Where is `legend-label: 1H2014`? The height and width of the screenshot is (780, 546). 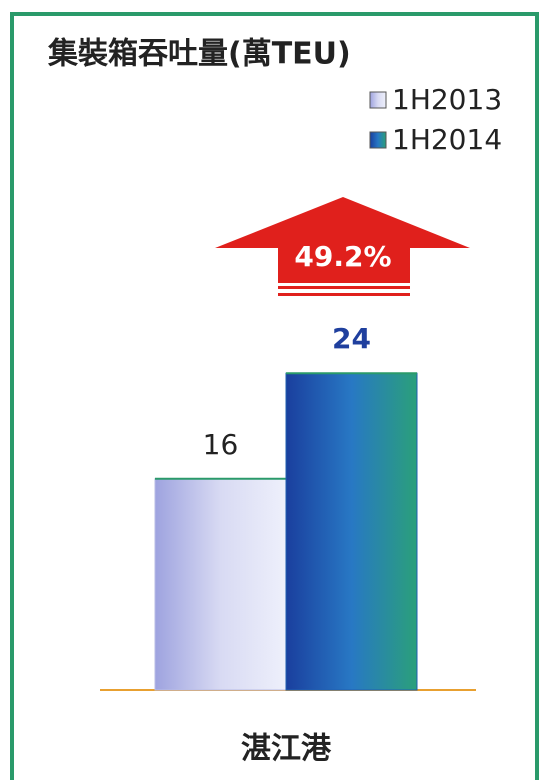 legend-label: 1H2014 is located at coordinates (447, 139).